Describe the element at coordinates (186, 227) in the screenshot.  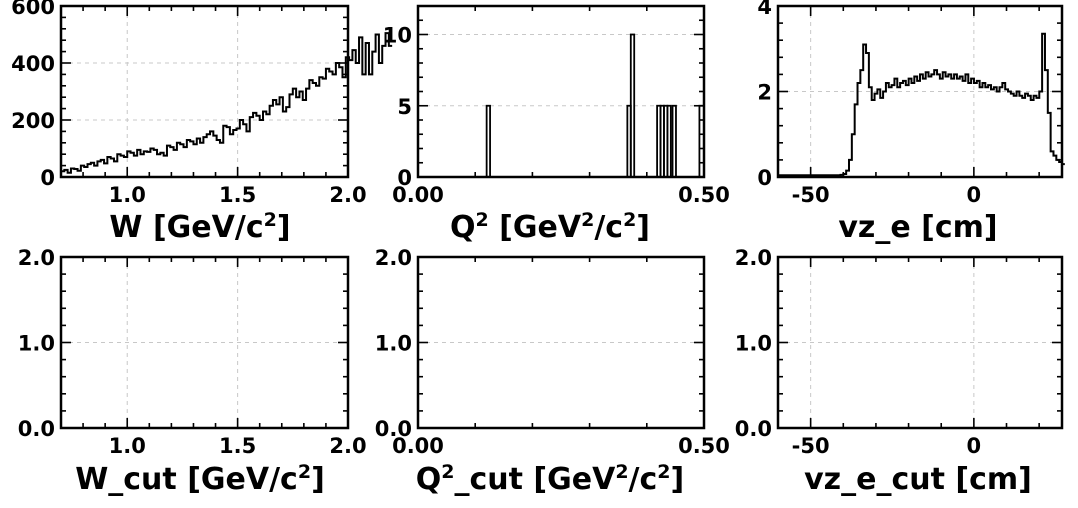
I see `axis-title-part: W [GeV/c` at that location.